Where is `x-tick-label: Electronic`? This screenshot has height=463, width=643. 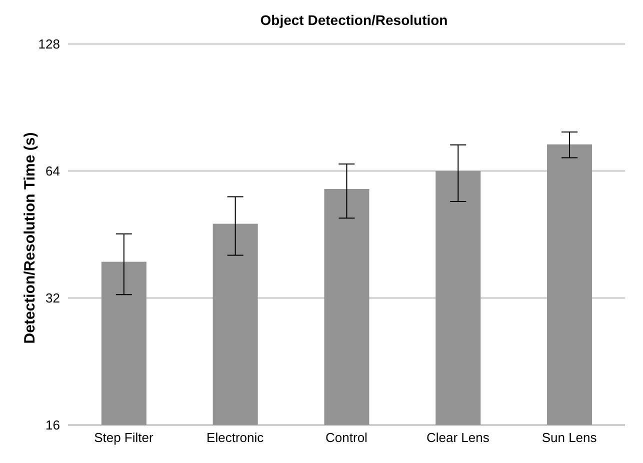
x-tick-label: Electronic is located at coordinates (235, 438).